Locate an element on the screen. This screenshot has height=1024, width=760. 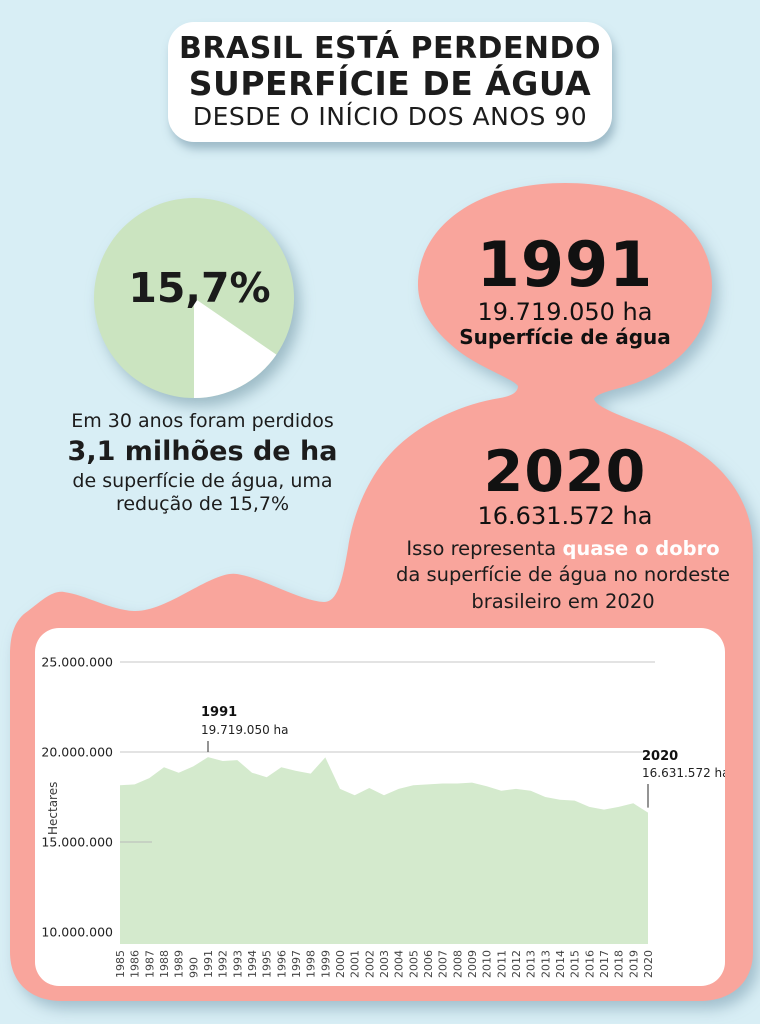
pie-caption-line-3: de superfície de água, uma is located at coordinates (202, 480).